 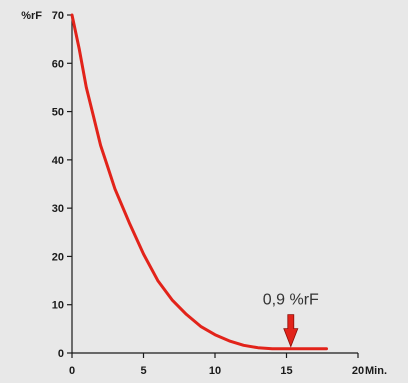 What do you see at coordinates (58, 64) in the screenshot?
I see `y-tick-label: 60` at bounding box center [58, 64].